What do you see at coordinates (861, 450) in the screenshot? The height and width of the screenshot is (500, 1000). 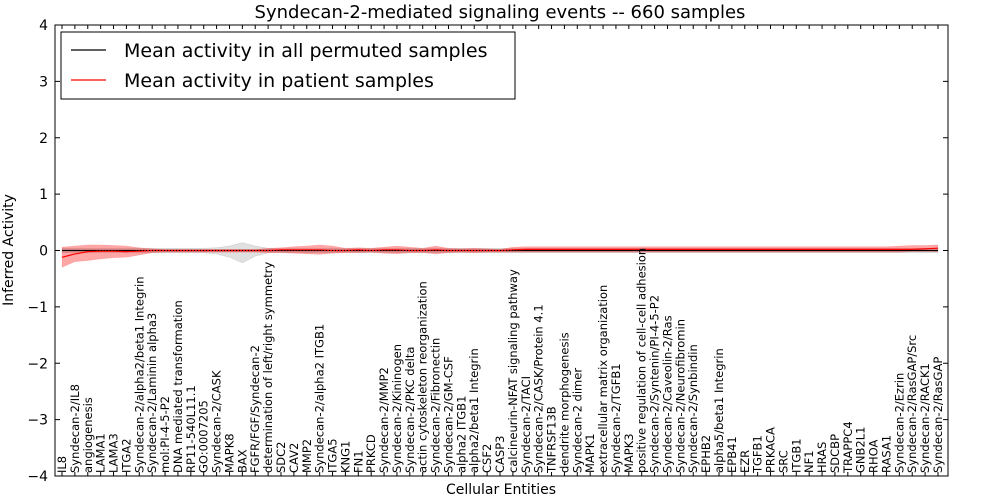 I see `category-label: GNB2L1` at bounding box center [861, 450].